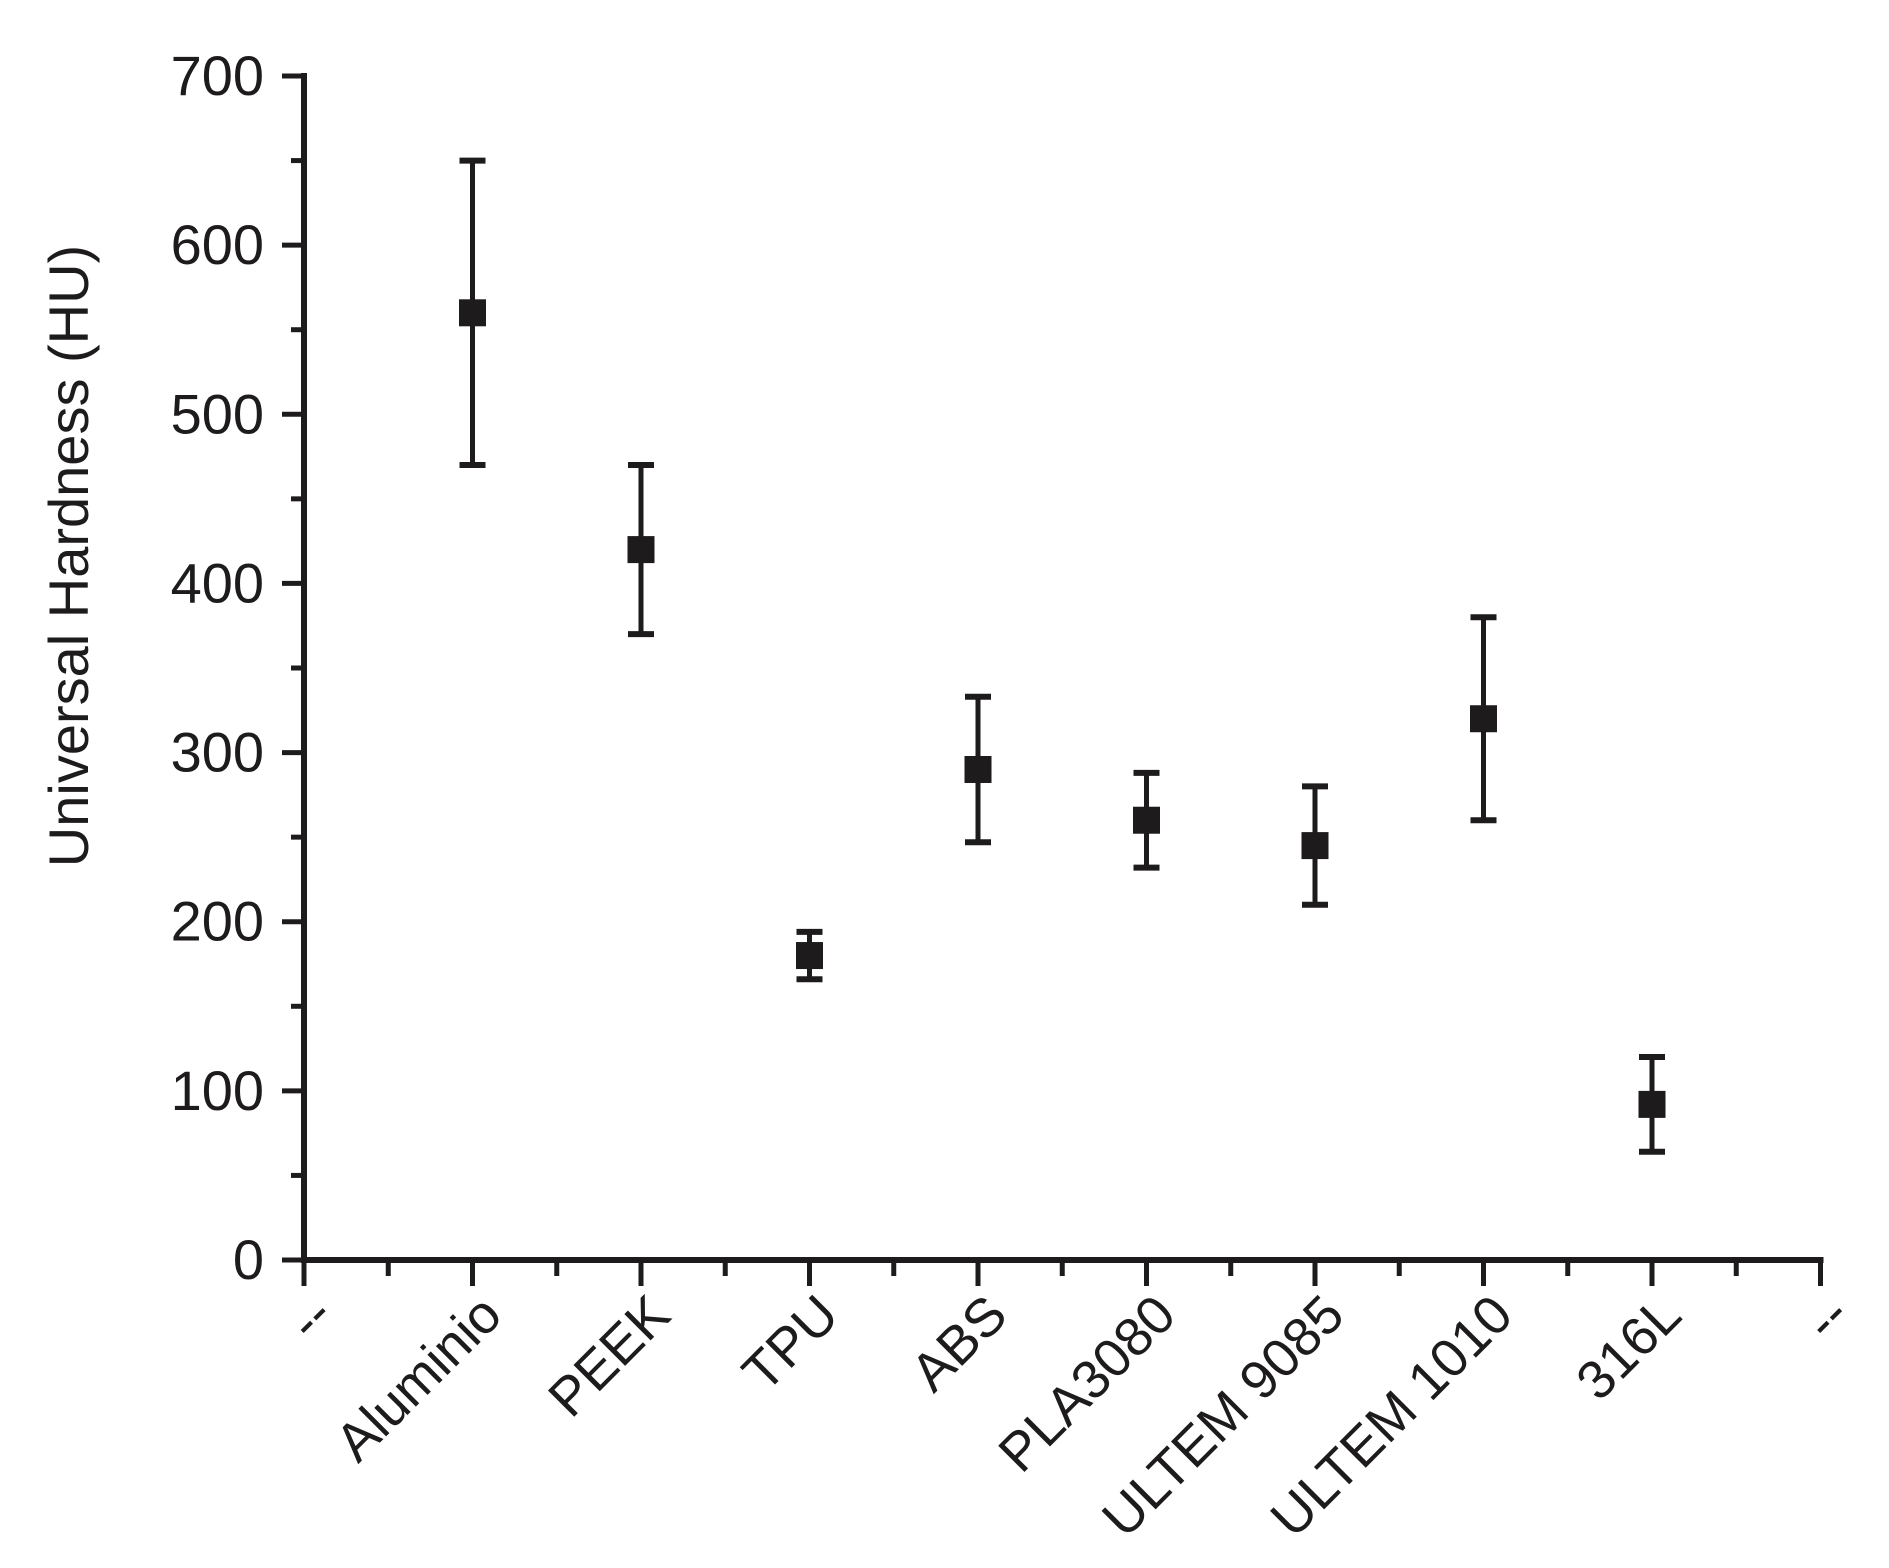 This screenshot has width=1889, height=1568. What do you see at coordinates (217, 75) in the screenshot?
I see `y-tick-label: 700` at bounding box center [217, 75].